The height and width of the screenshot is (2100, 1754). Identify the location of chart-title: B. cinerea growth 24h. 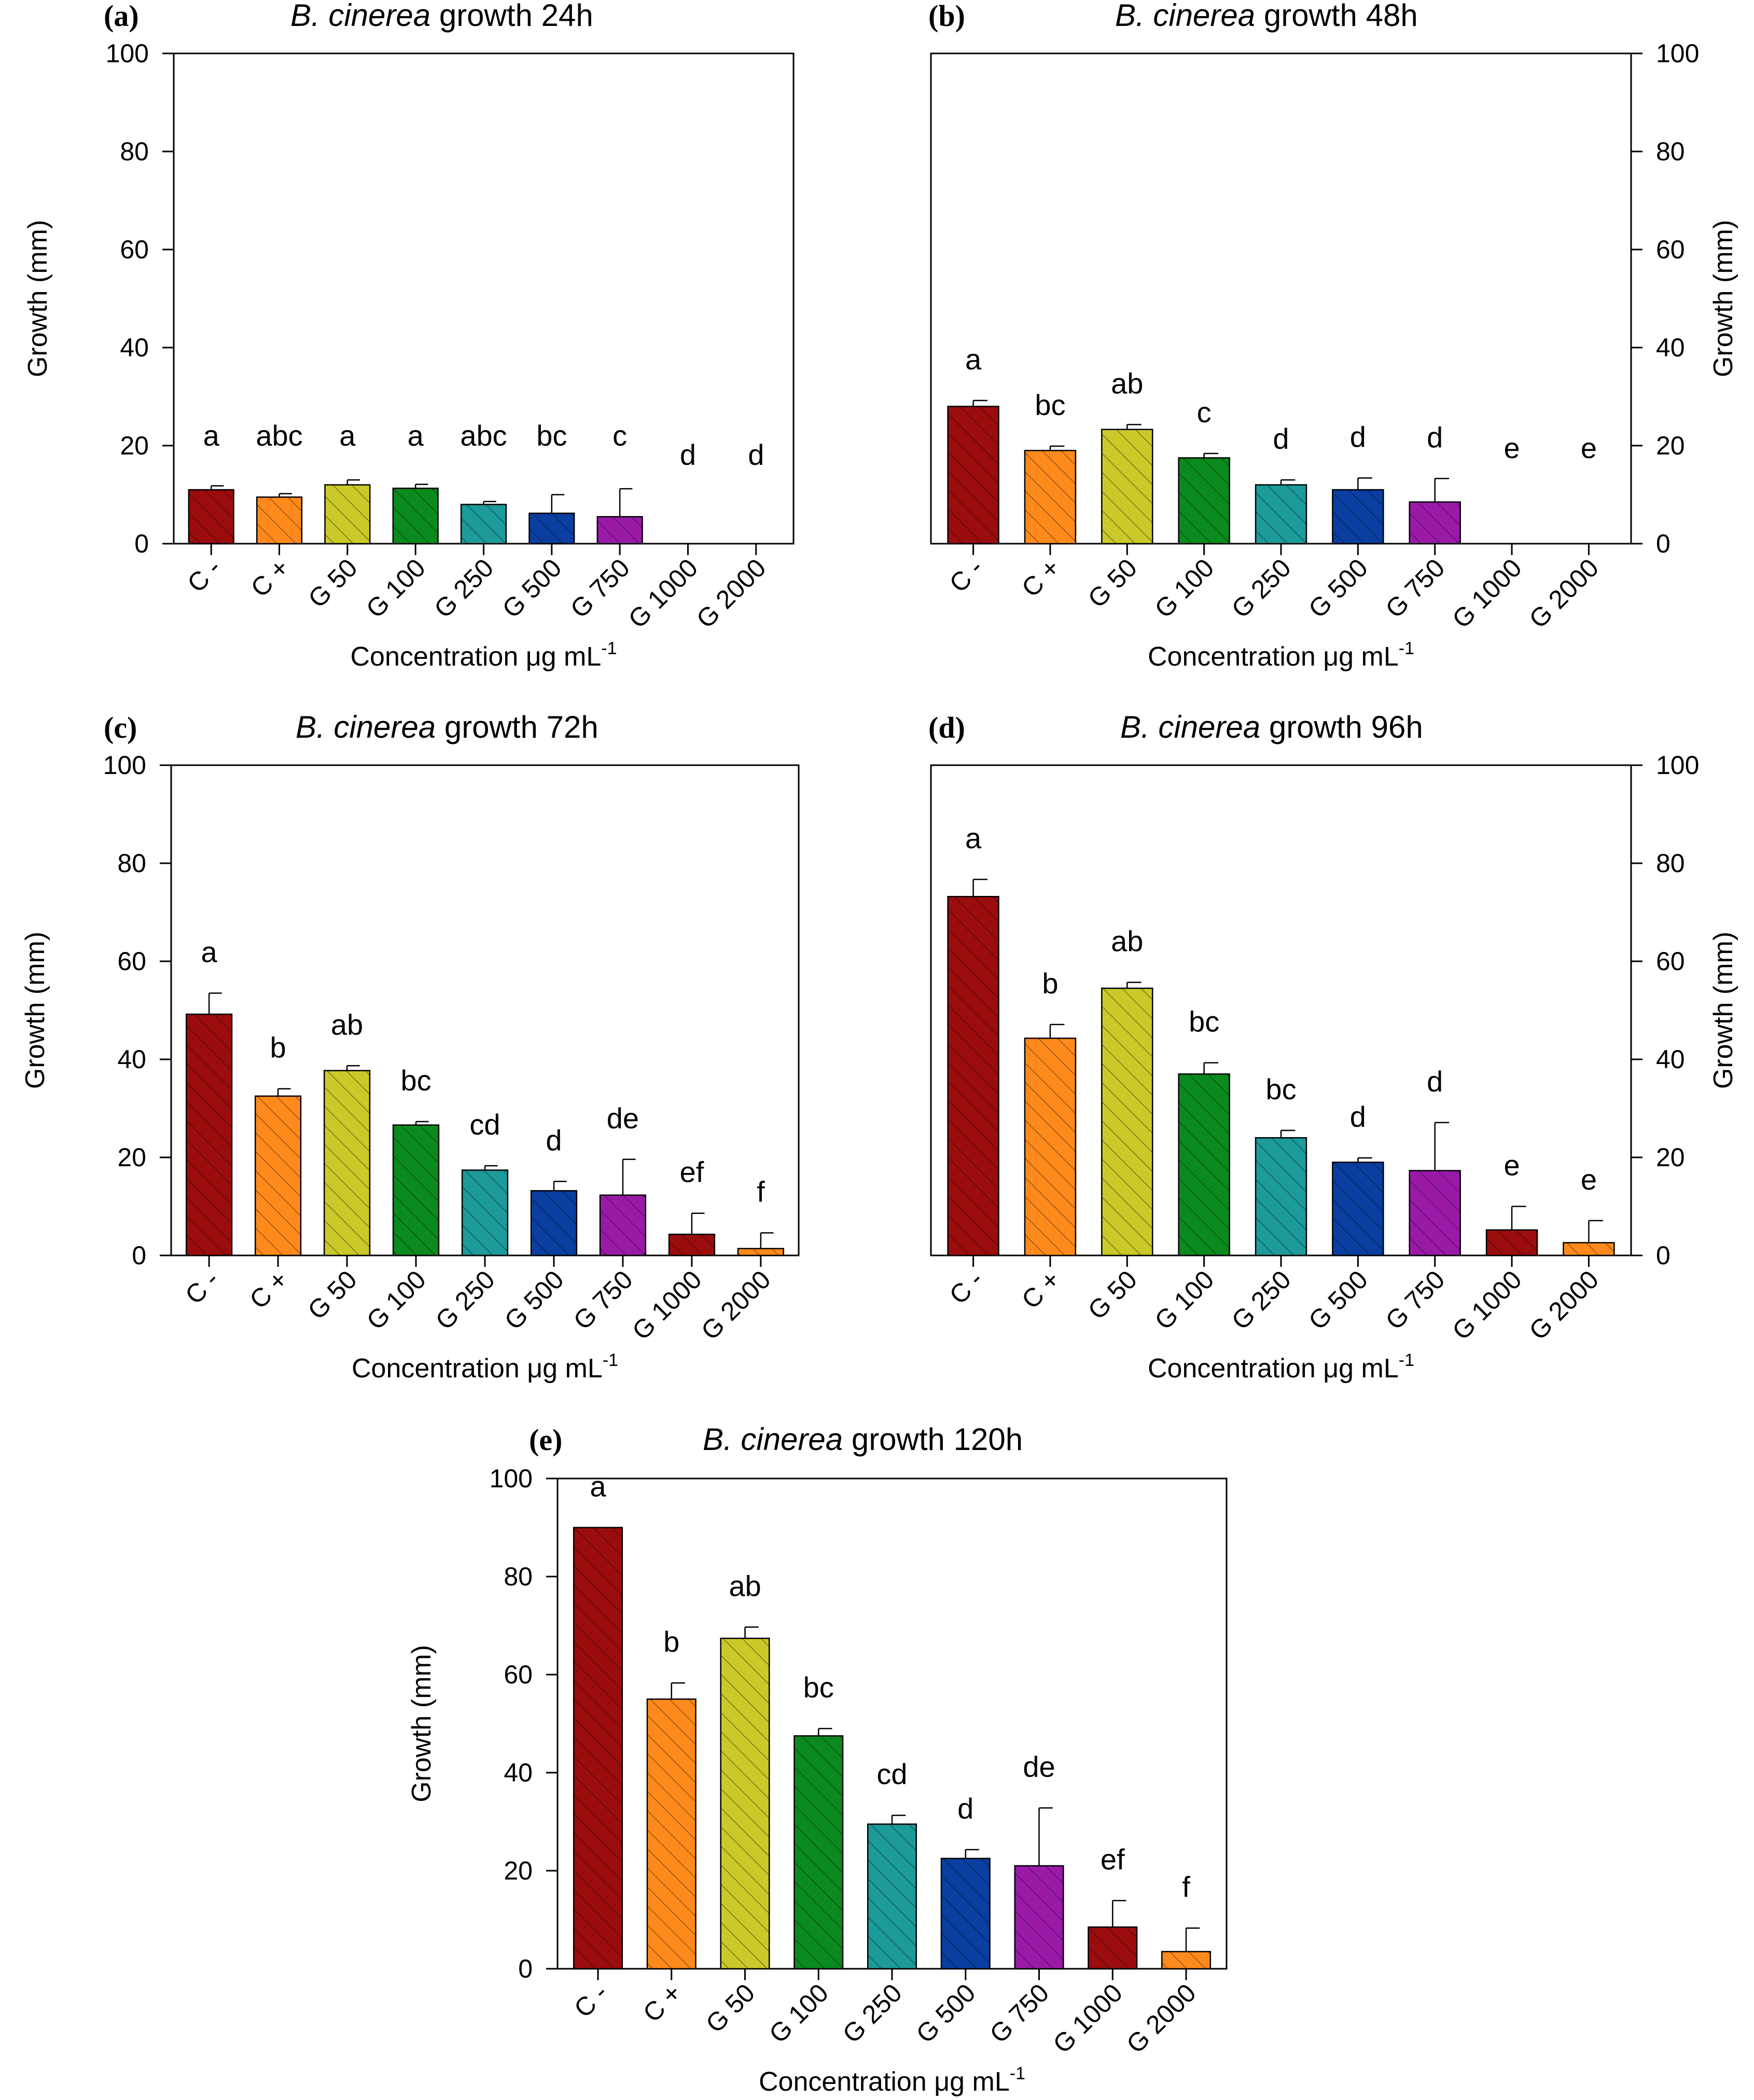
(441, 16).